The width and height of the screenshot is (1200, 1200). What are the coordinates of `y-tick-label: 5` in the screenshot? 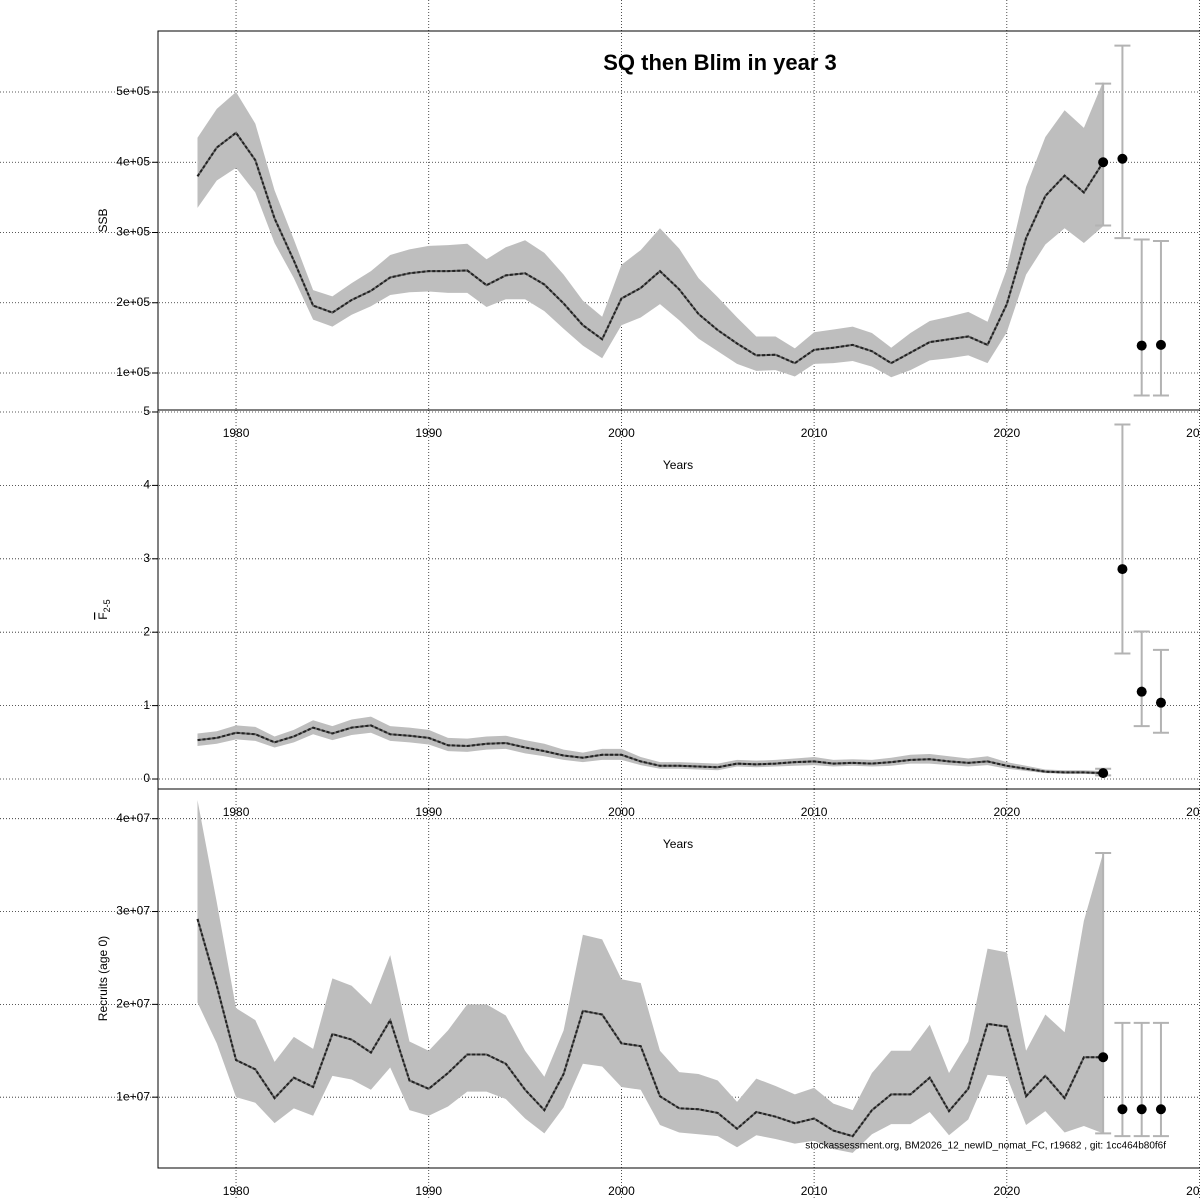 It's located at (146, 411).